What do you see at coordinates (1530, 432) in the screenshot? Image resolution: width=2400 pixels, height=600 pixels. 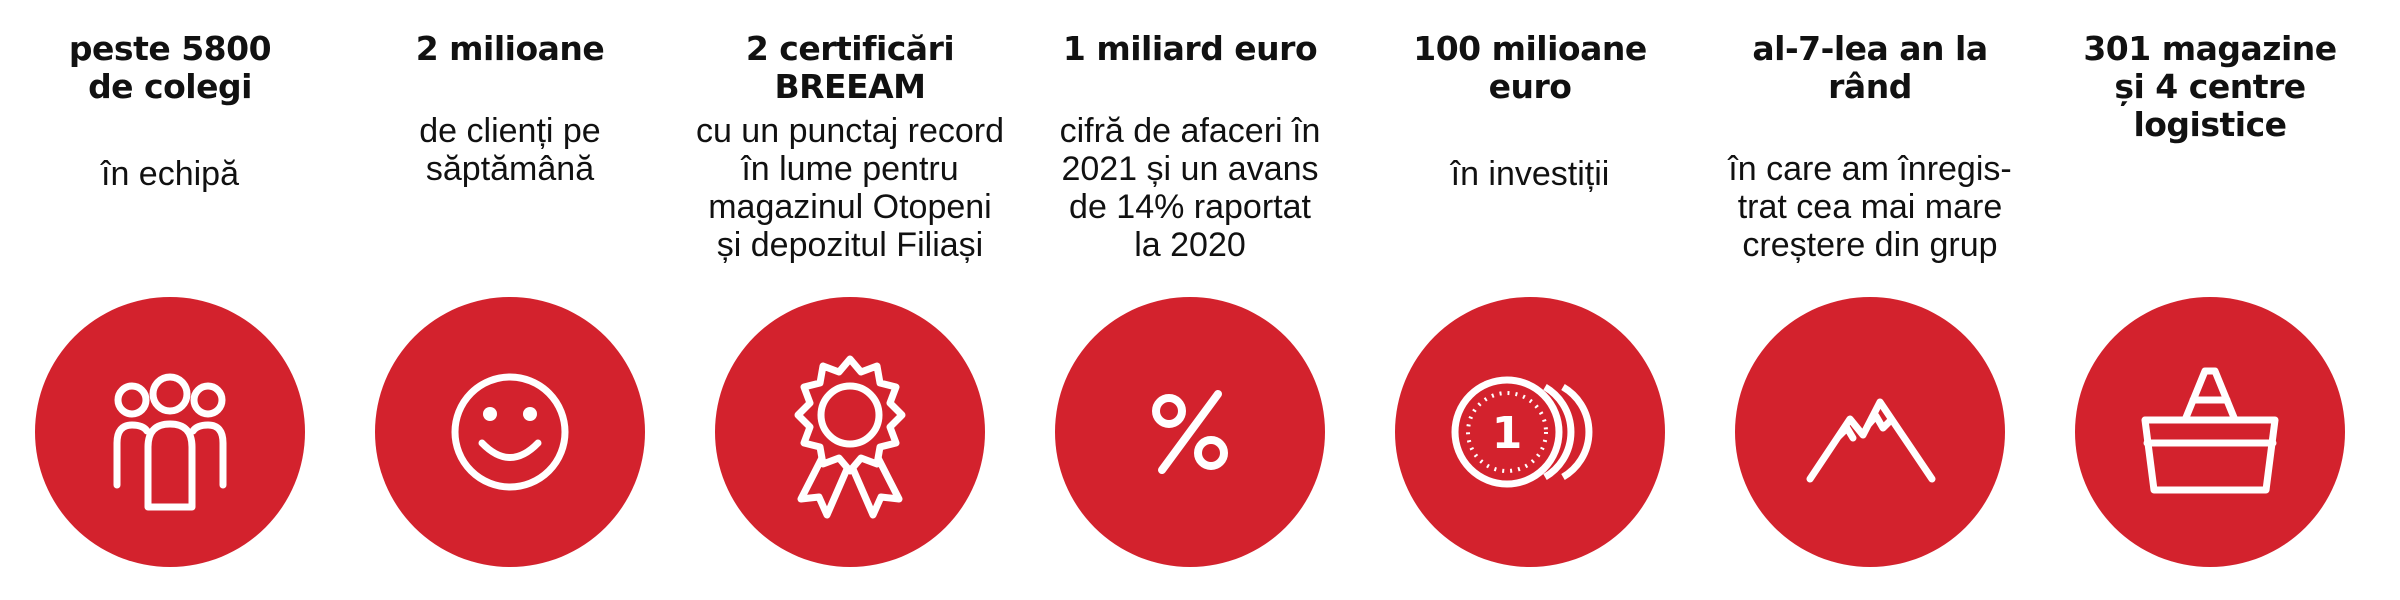 I see `coins-icon: 1` at bounding box center [1530, 432].